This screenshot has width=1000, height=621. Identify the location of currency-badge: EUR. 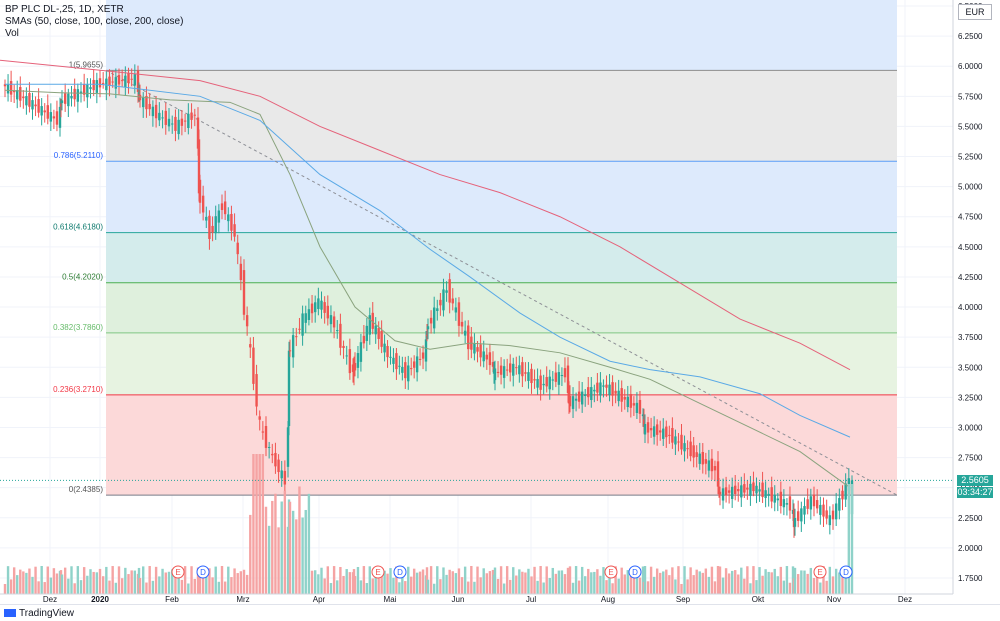
(975, 12).